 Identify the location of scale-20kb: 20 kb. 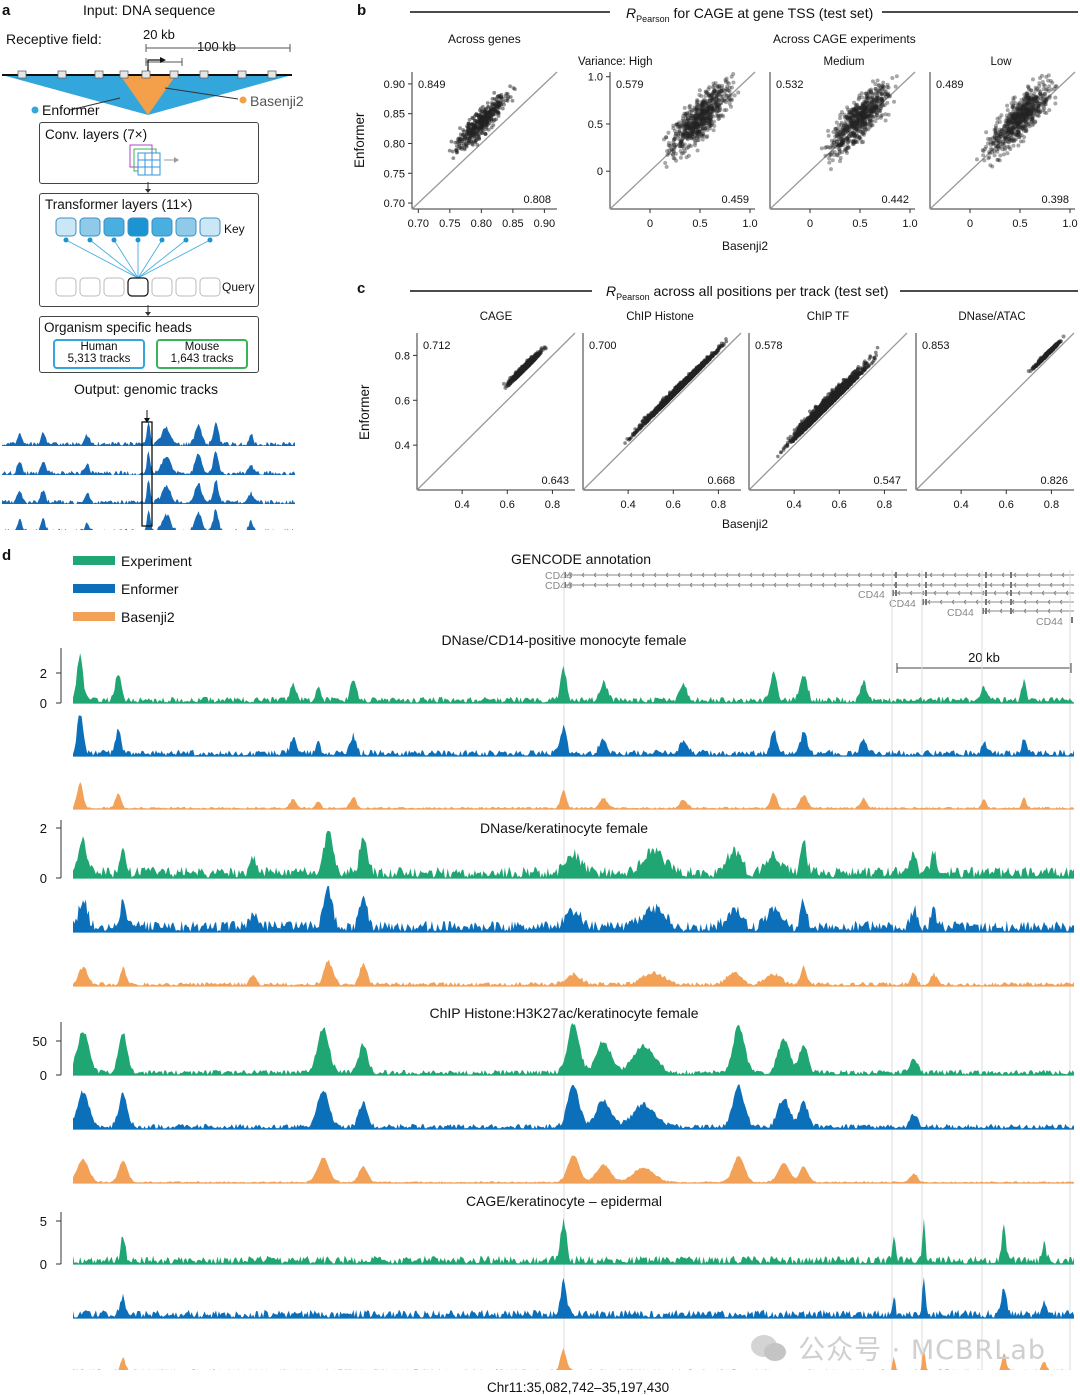
(159, 34).